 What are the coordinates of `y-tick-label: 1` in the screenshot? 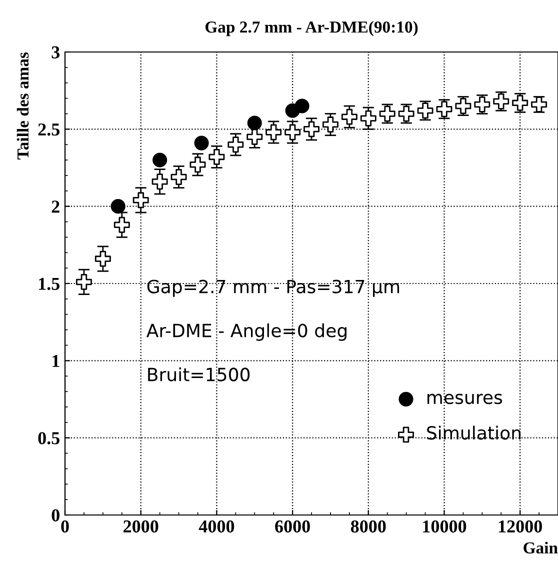 It's located at (56, 361).